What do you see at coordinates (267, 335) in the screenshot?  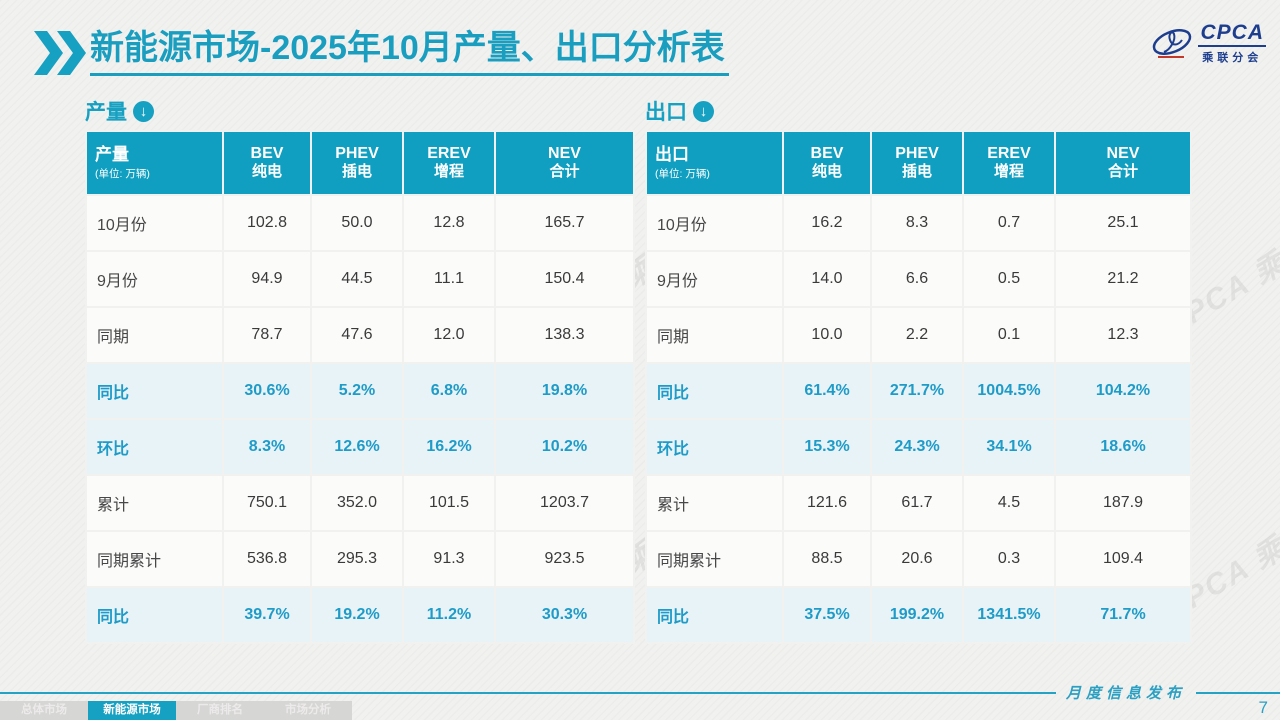 I see `data-cell: 78.7` at bounding box center [267, 335].